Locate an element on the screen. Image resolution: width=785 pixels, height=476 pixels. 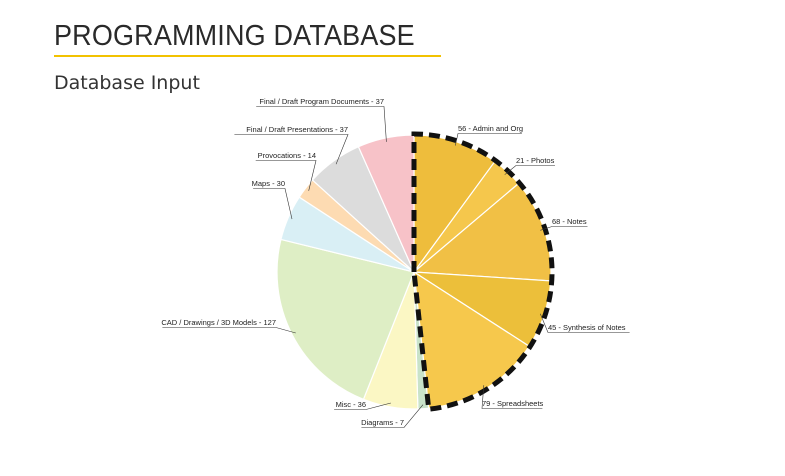
slice-label: 79 - Spreadsheets is located at coordinates (513, 403).